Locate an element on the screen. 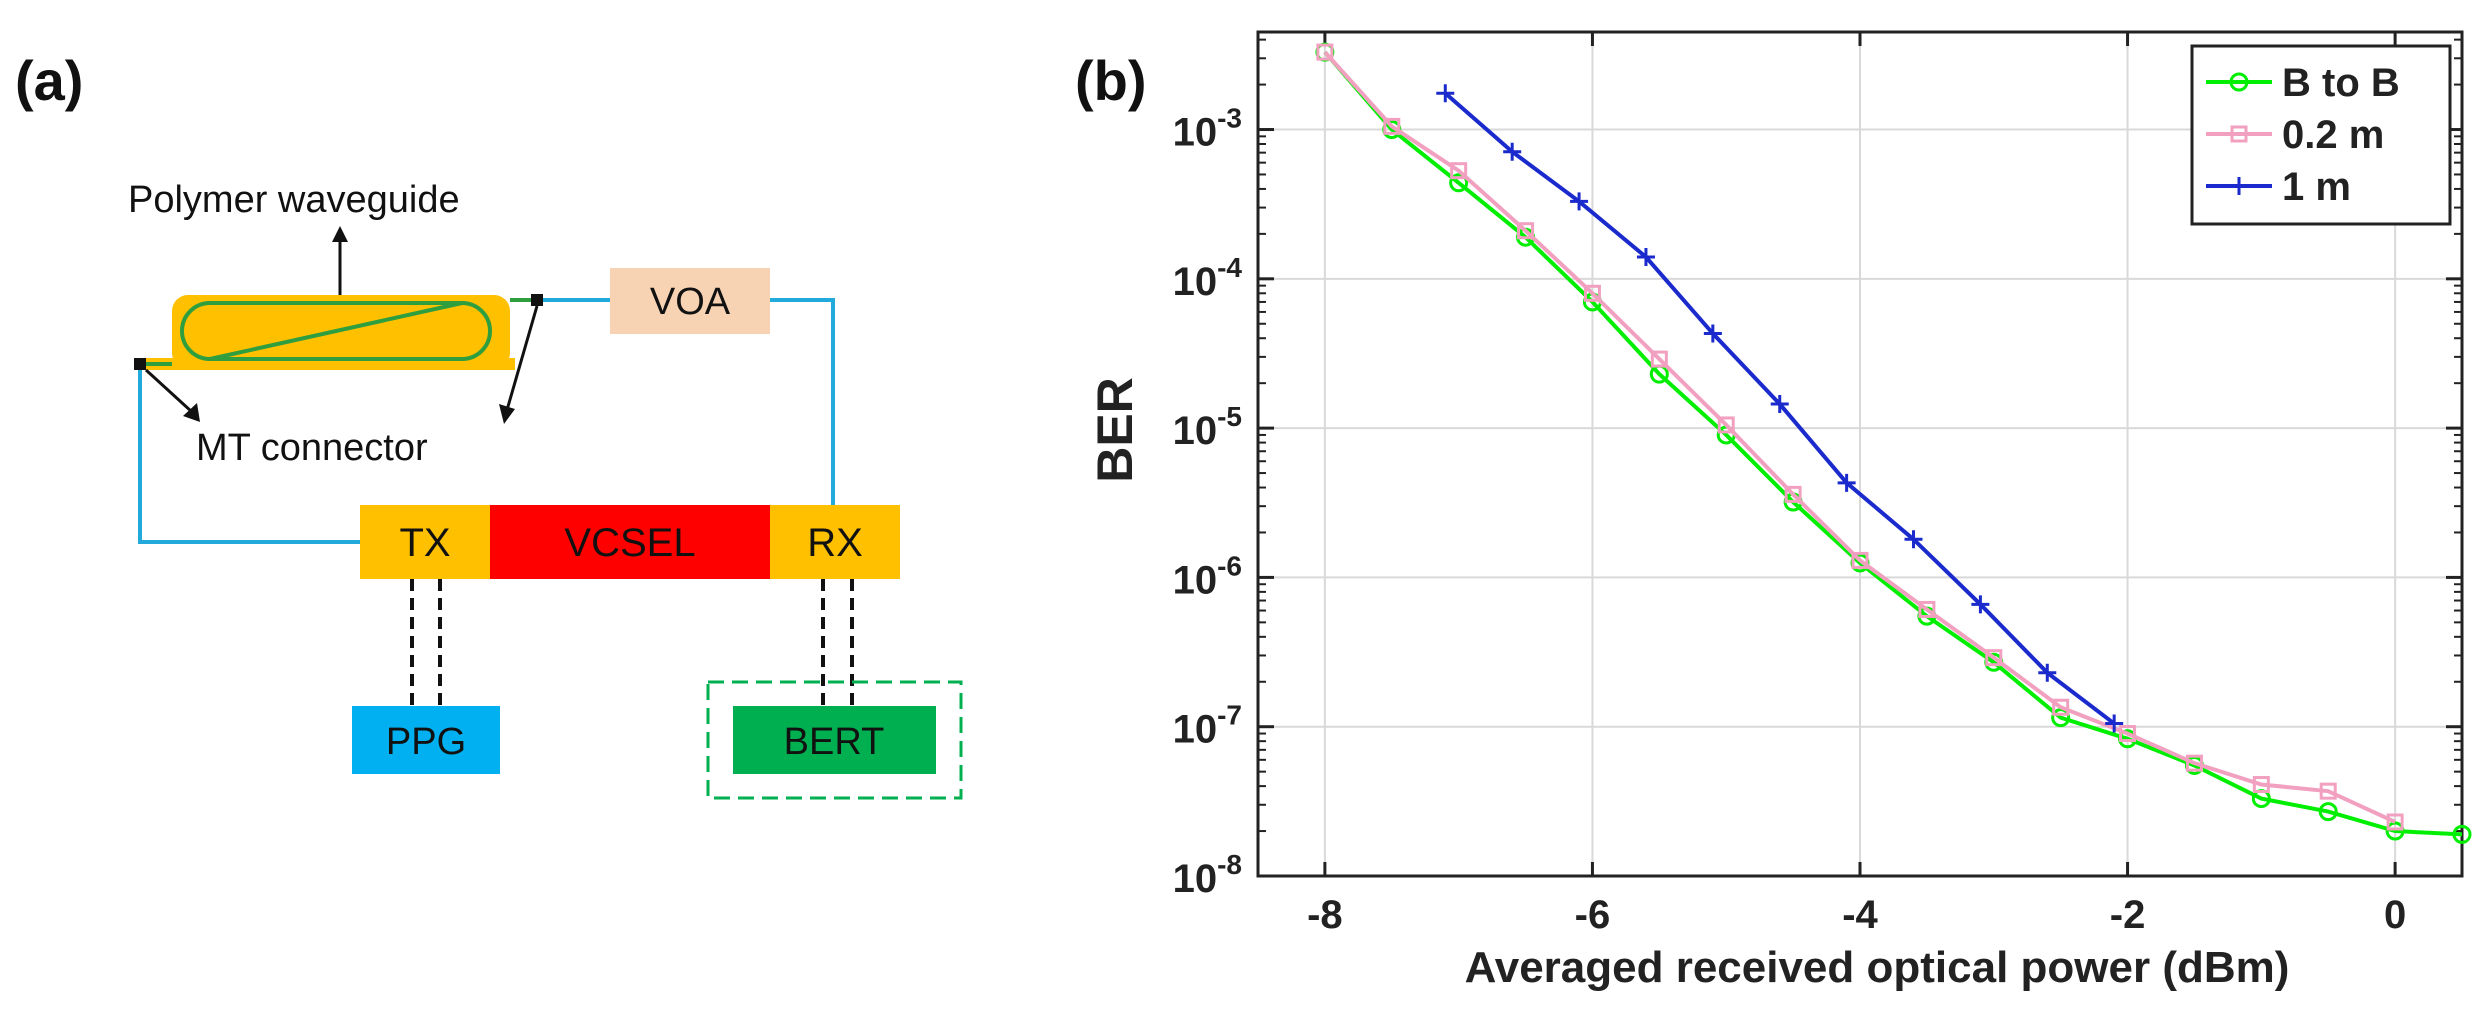 This screenshot has width=2485, height=1023. y-tick-label: 10⁻⁸ is located at coordinates (1207, 875).